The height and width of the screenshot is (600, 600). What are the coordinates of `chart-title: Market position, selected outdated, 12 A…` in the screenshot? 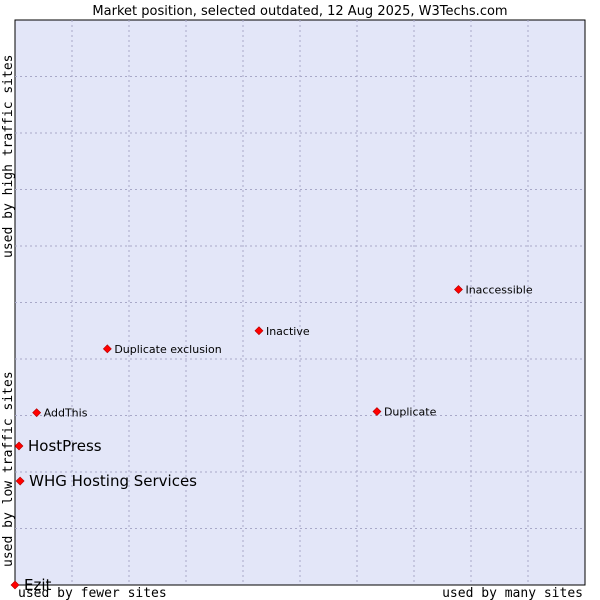 It's located at (299, 11).